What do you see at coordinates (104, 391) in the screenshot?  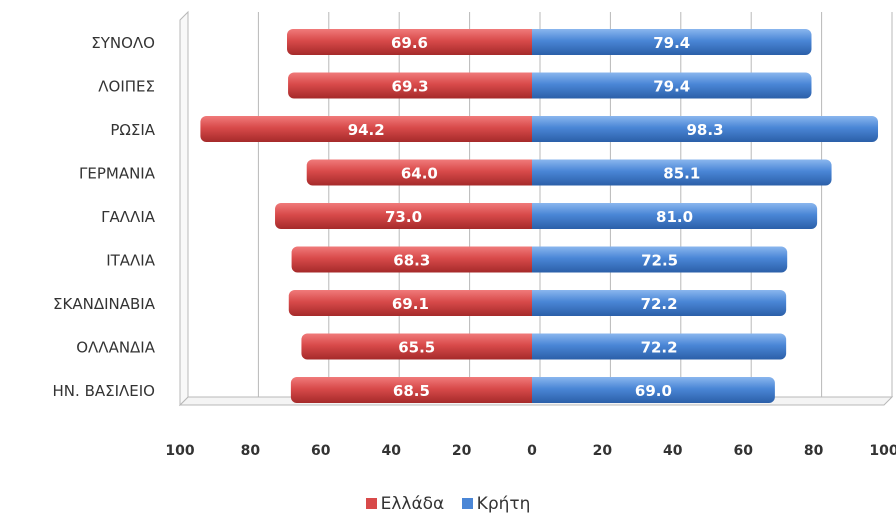 I see `category-label: ΗΝ. ΒΑΣΙΛΕΙΟ` at bounding box center [104, 391].